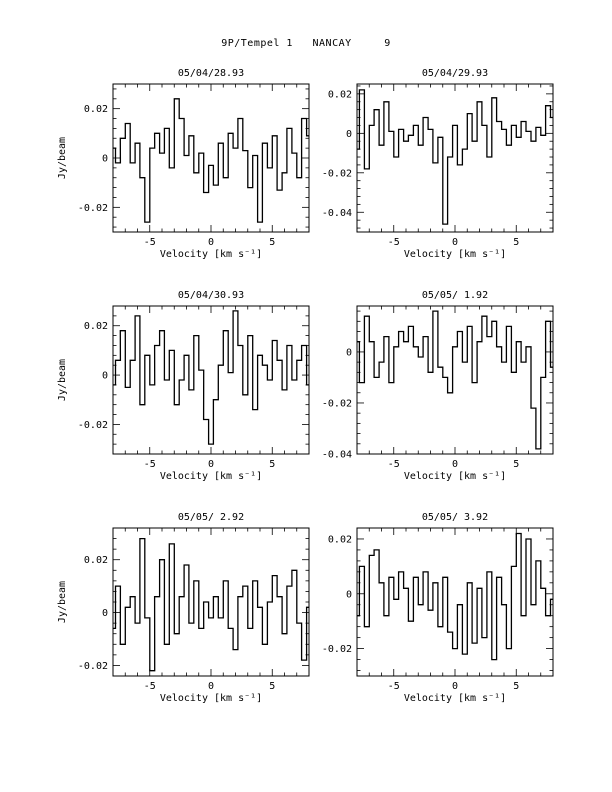  I want to click on chart-2-xtick-label: -5, so click(394, 242).